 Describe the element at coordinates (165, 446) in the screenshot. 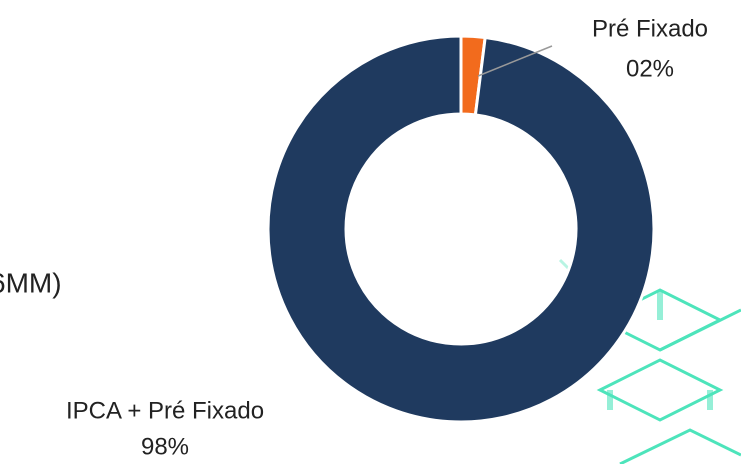

I see `value-label: 98%` at that location.